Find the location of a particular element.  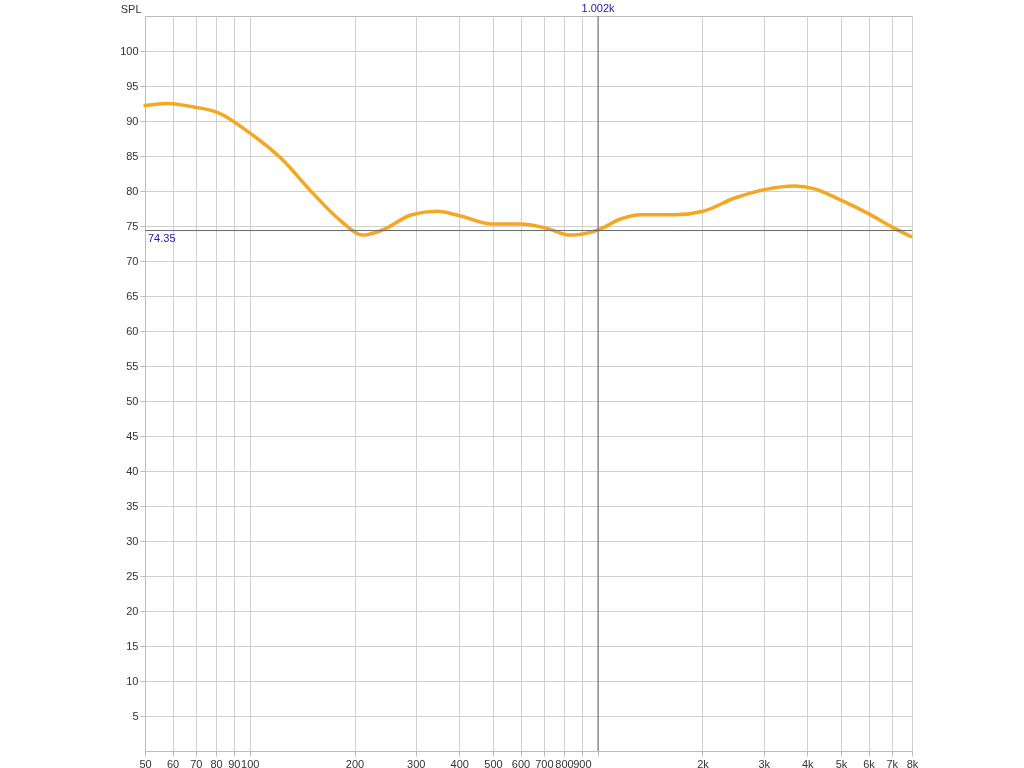

x-tick-label: 60 is located at coordinates (173, 762).